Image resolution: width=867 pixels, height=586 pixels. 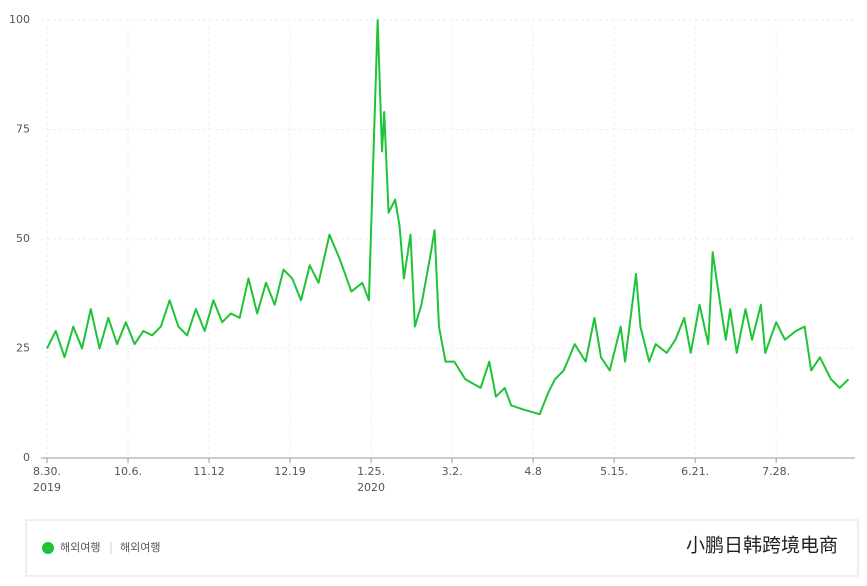 I want to click on x-tick-label: 1.25., so click(x=371, y=471).